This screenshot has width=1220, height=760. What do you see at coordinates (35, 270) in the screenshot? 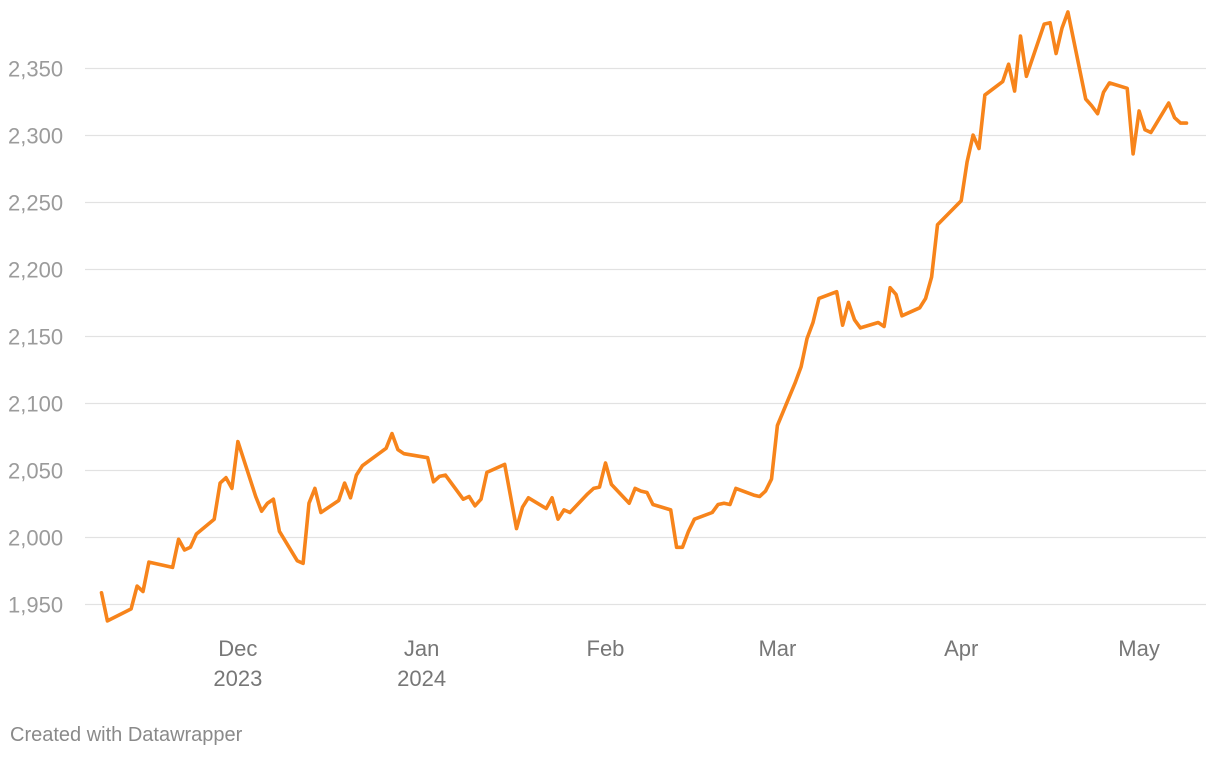
I see `y-tick-label: 2,200` at bounding box center [35, 270].